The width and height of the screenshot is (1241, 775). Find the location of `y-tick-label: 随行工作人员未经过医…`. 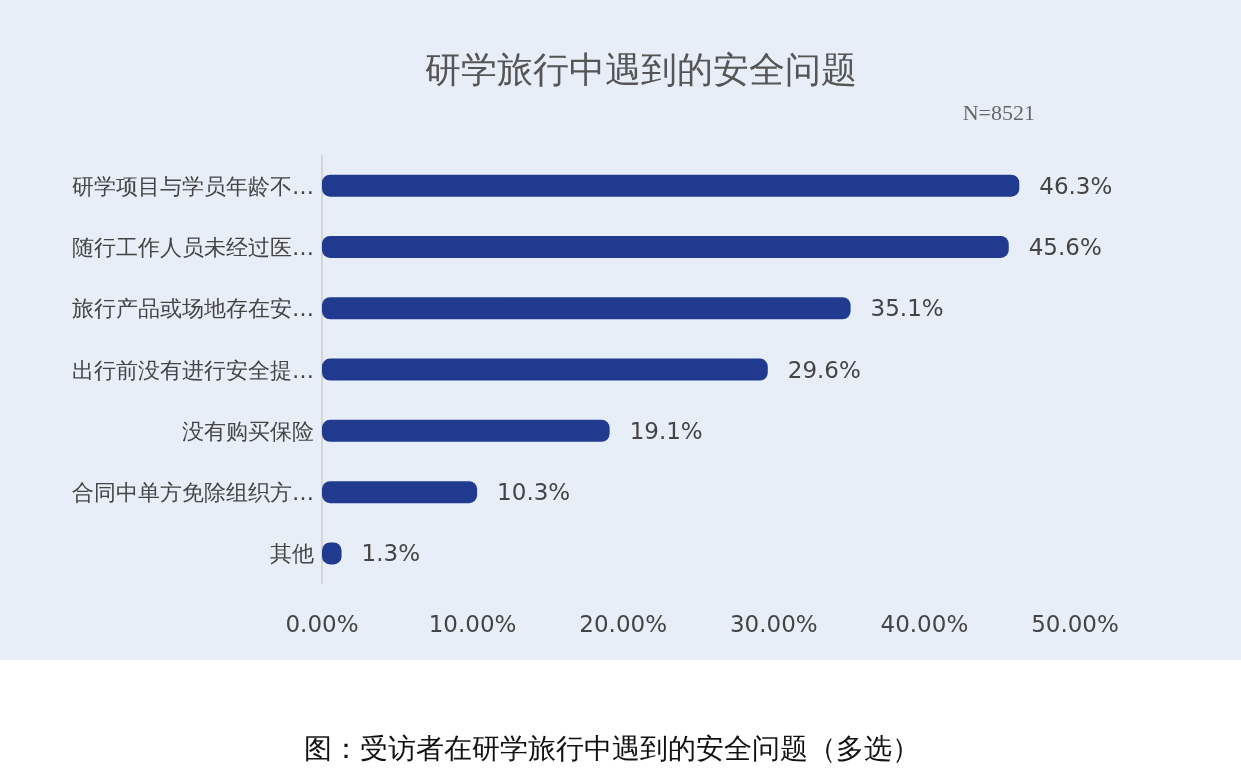

y-tick-label: 随行工作人员未经过医… is located at coordinates (193, 247).